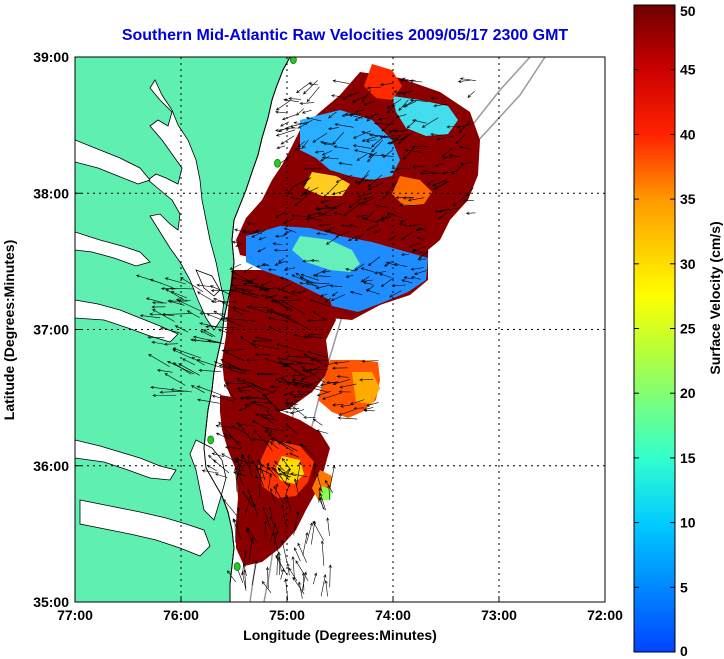  What do you see at coordinates (9, 330) in the screenshot?
I see `y-axis-label: Latitude (Degrees:Minutes)` at bounding box center [9, 330].